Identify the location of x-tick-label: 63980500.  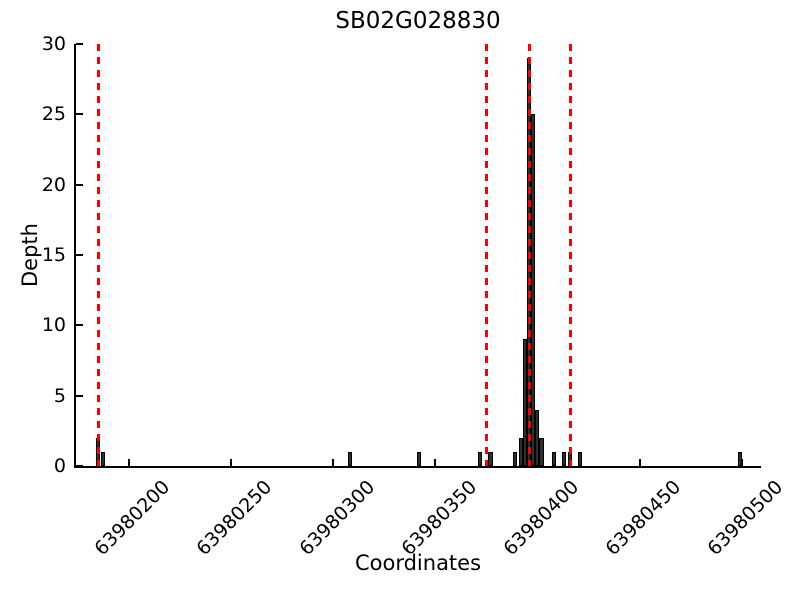
(745, 518).